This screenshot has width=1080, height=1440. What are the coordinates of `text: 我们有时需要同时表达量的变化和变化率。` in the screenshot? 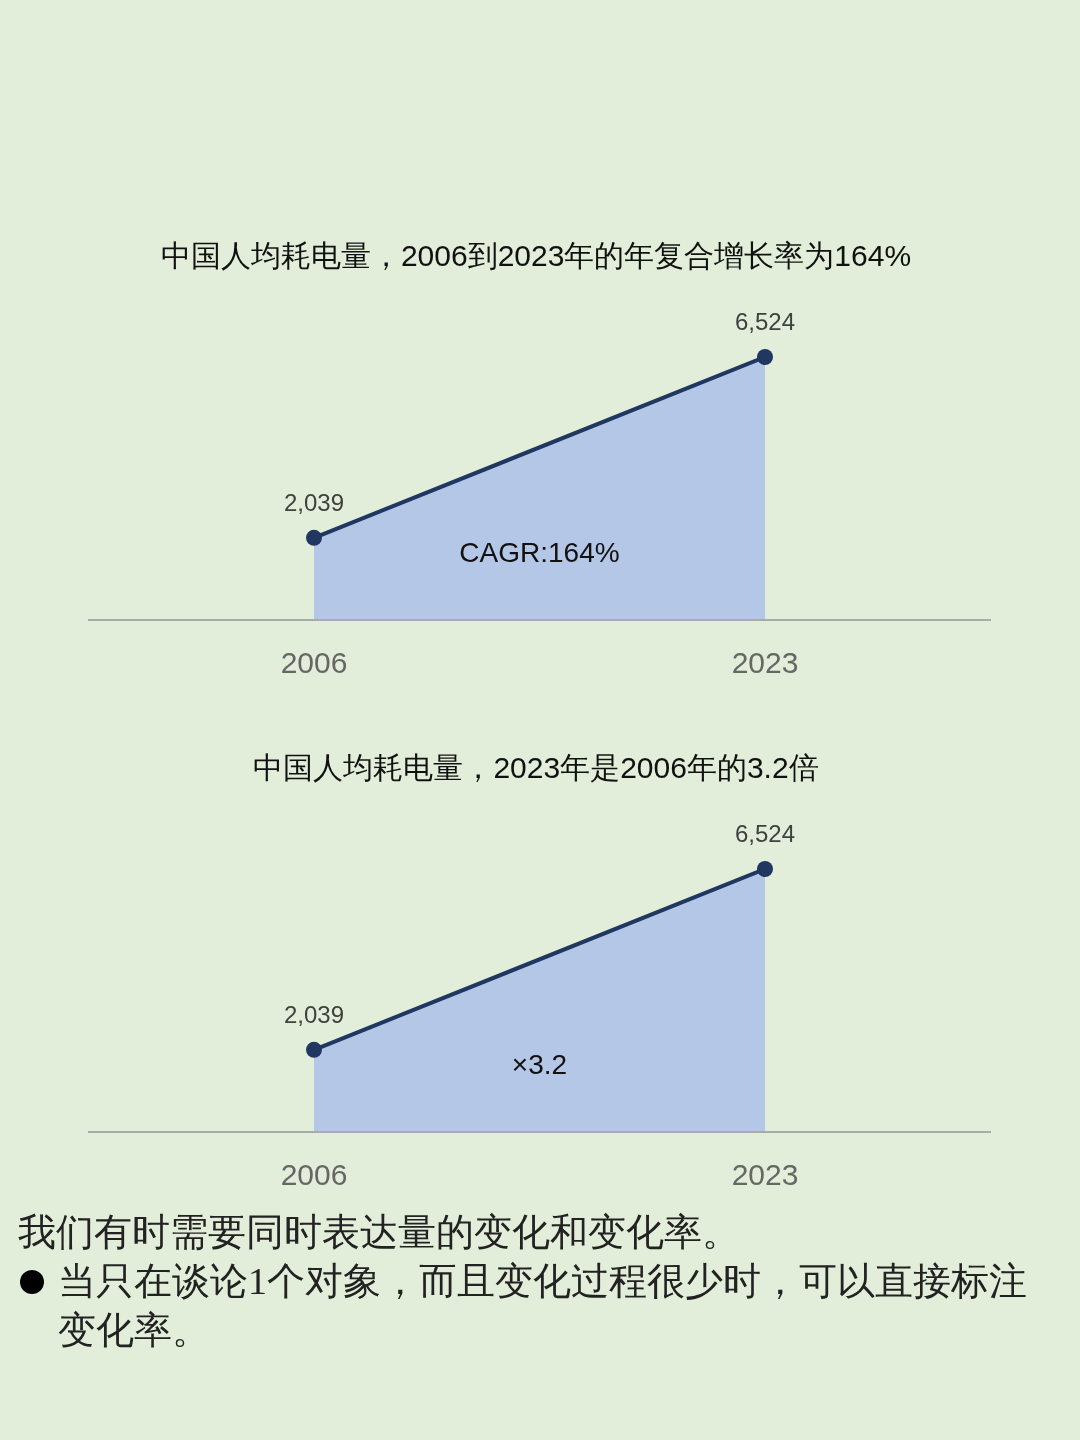 It's located at (379, 1232).